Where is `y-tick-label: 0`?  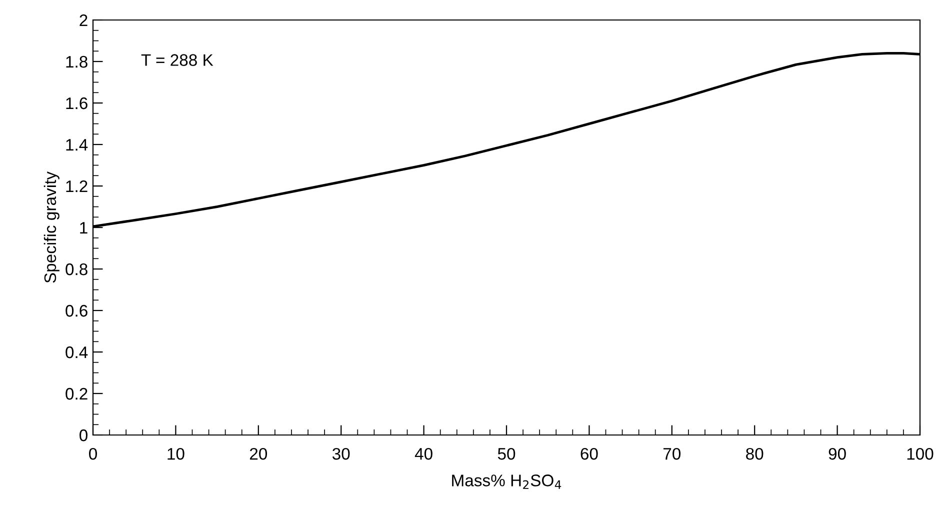
y-tick-label: 0 is located at coordinates (84, 435).